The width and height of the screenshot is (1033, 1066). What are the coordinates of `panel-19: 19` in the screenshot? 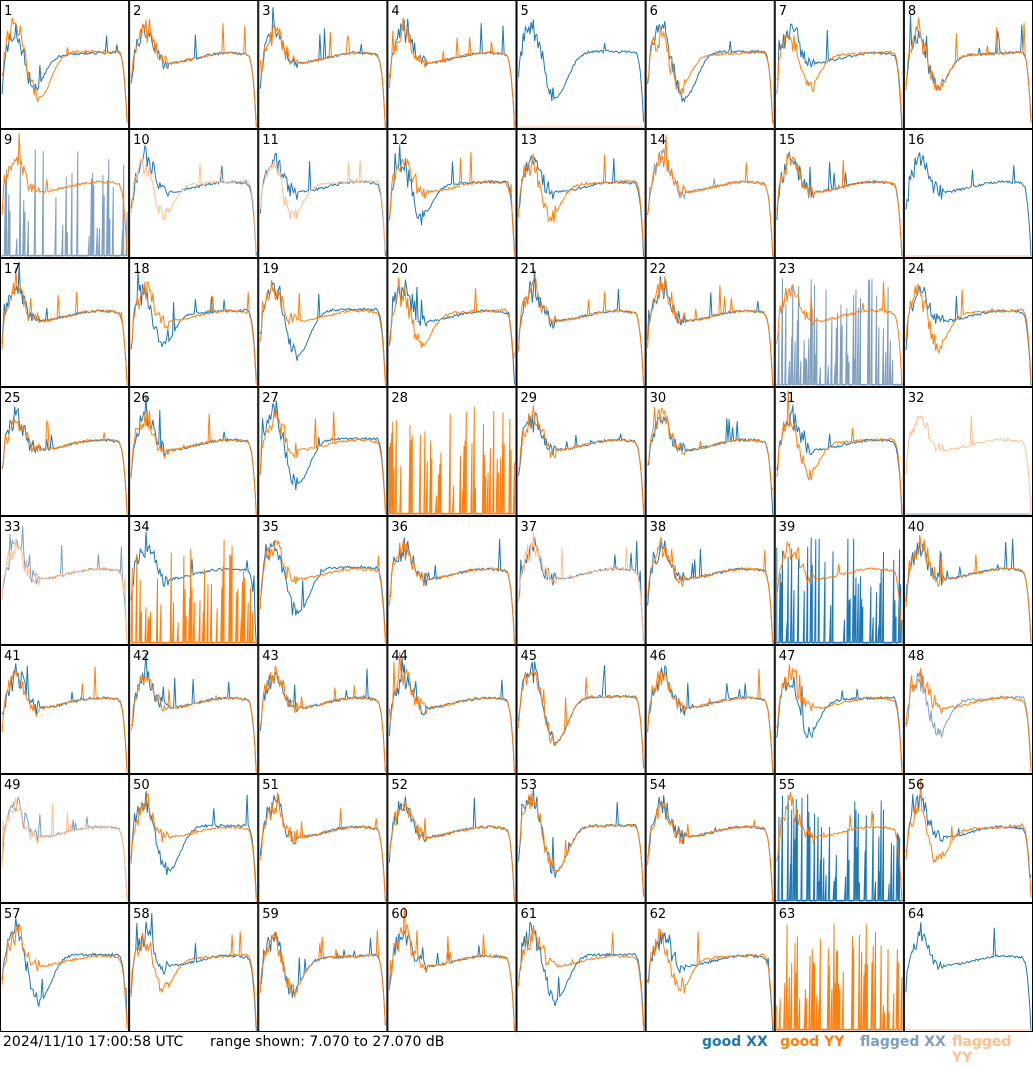 It's located at (323, 322).